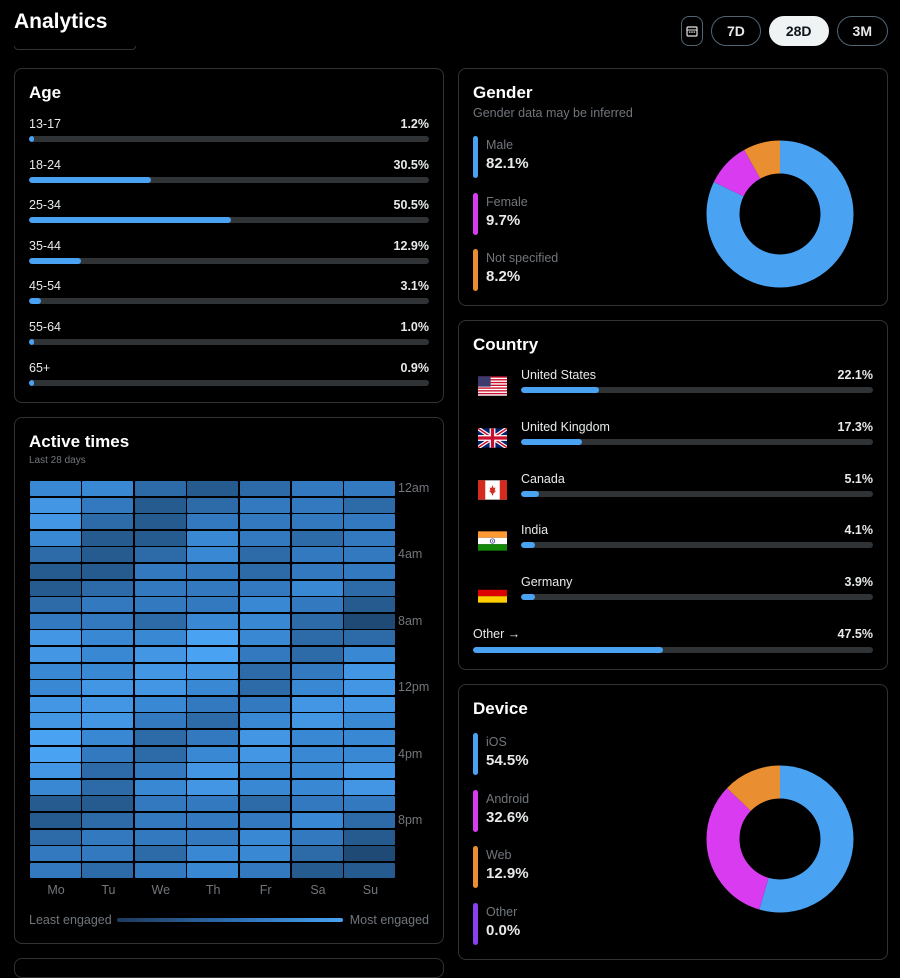 The height and width of the screenshot is (978, 900). I want to click on gender-slice-not-specified, so click(780, 214).